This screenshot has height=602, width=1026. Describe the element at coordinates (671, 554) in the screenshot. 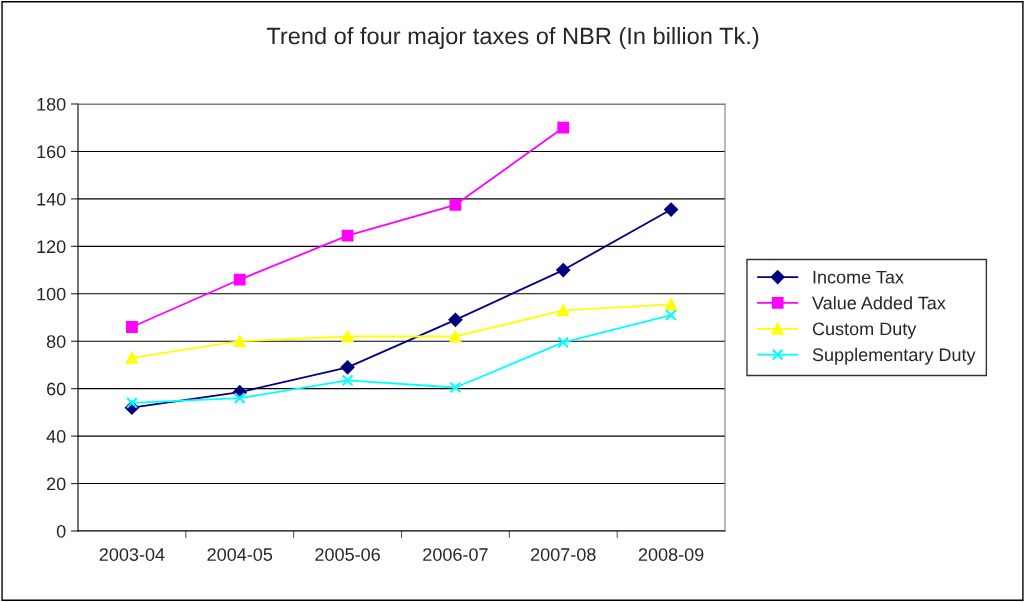

I see `x-tick-label: 2008-09` at that location.